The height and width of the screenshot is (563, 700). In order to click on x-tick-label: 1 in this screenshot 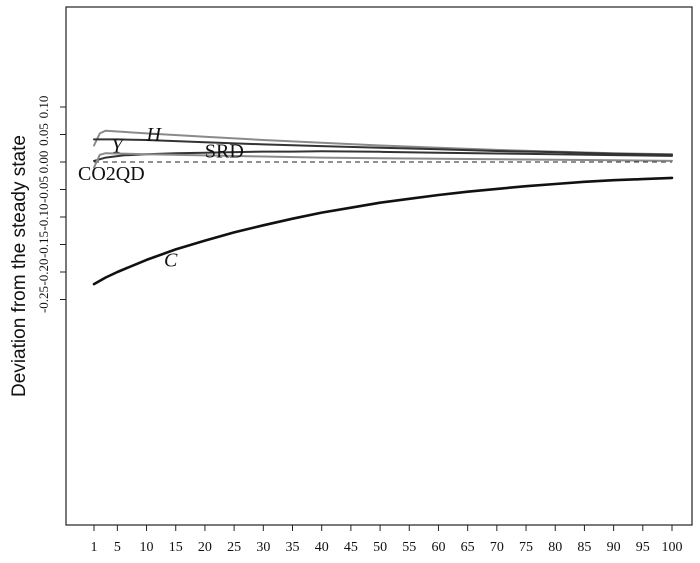, I will do `click(94, 547)`.